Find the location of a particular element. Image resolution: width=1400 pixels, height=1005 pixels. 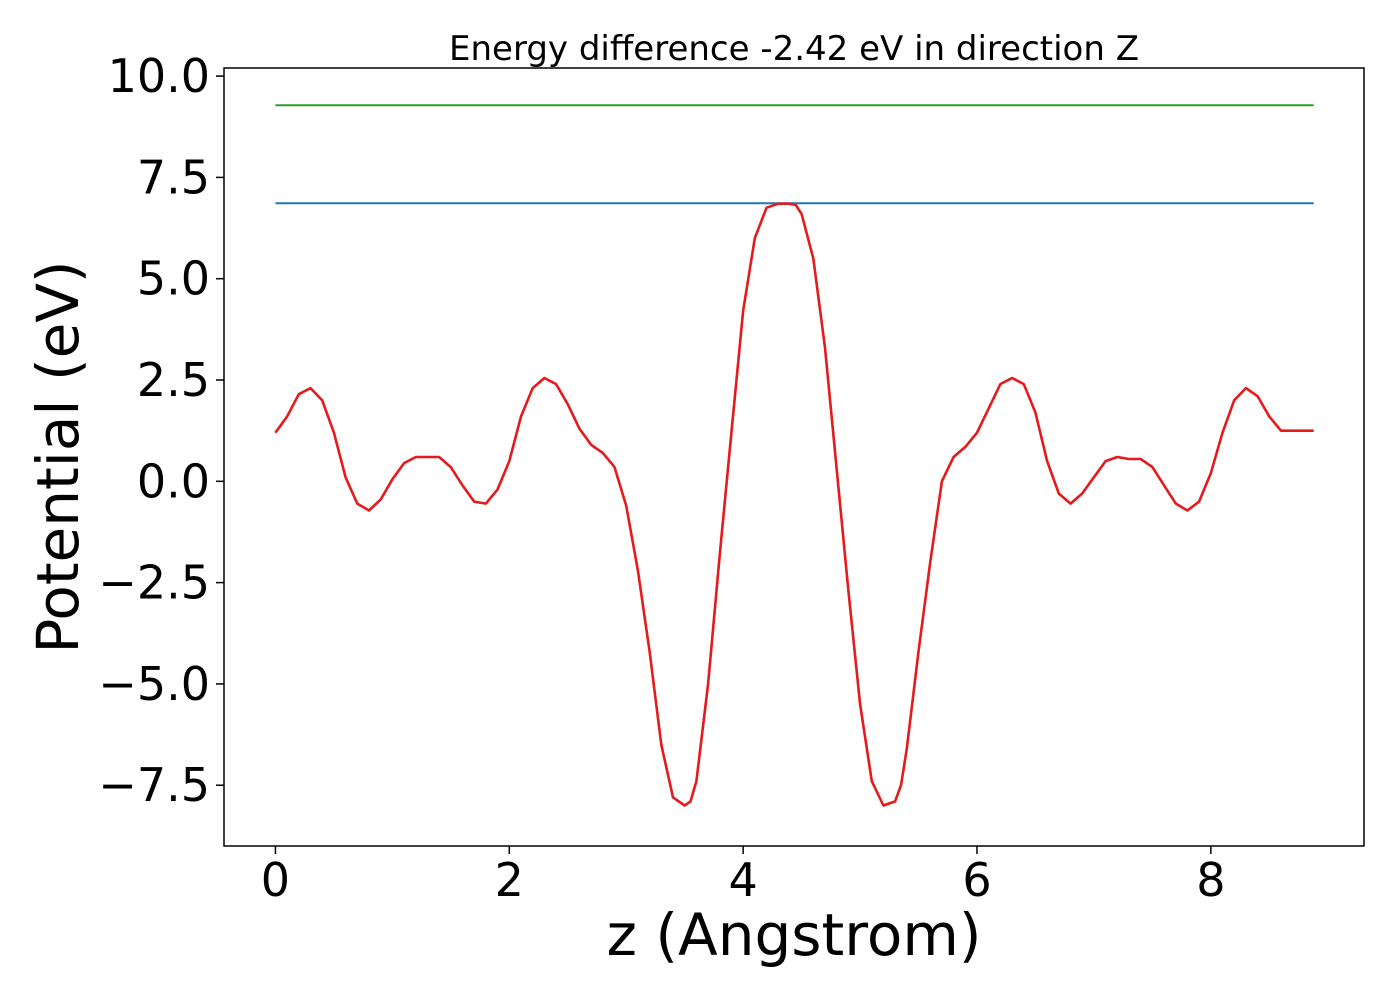

y-tick-label: 5.0 is located at coordinates (173, 279).